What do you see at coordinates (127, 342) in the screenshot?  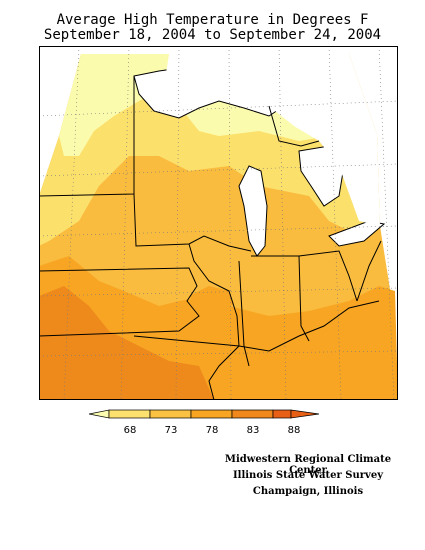 I see `temp-zone-88-plus` at bounding box center [127, 342].